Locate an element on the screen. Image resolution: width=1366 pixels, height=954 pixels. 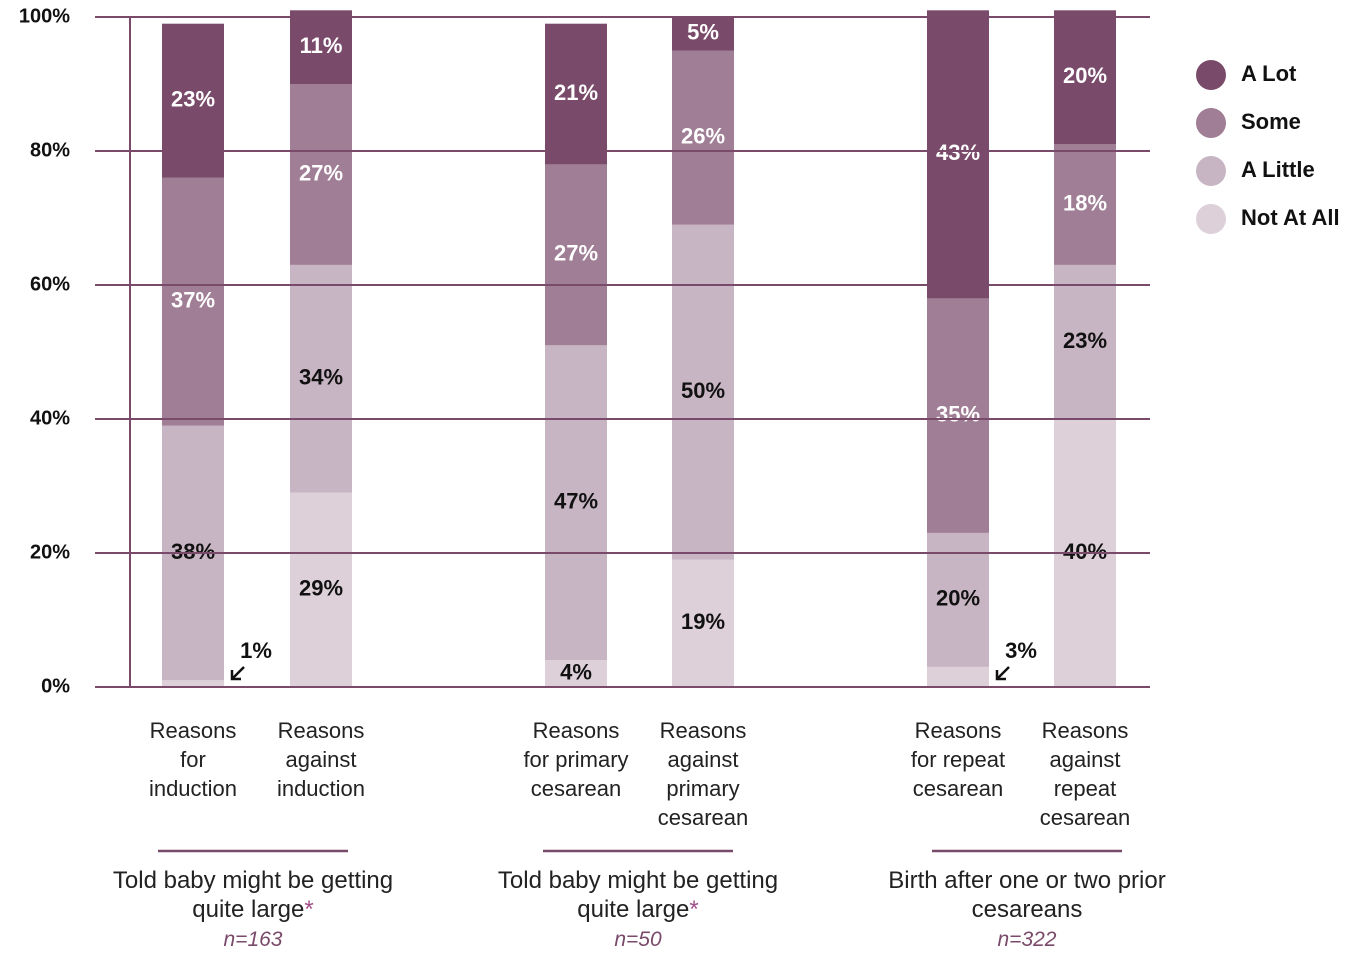
group-label: Birth after one or two prior cesareans is located at coordinates (1027, 895).